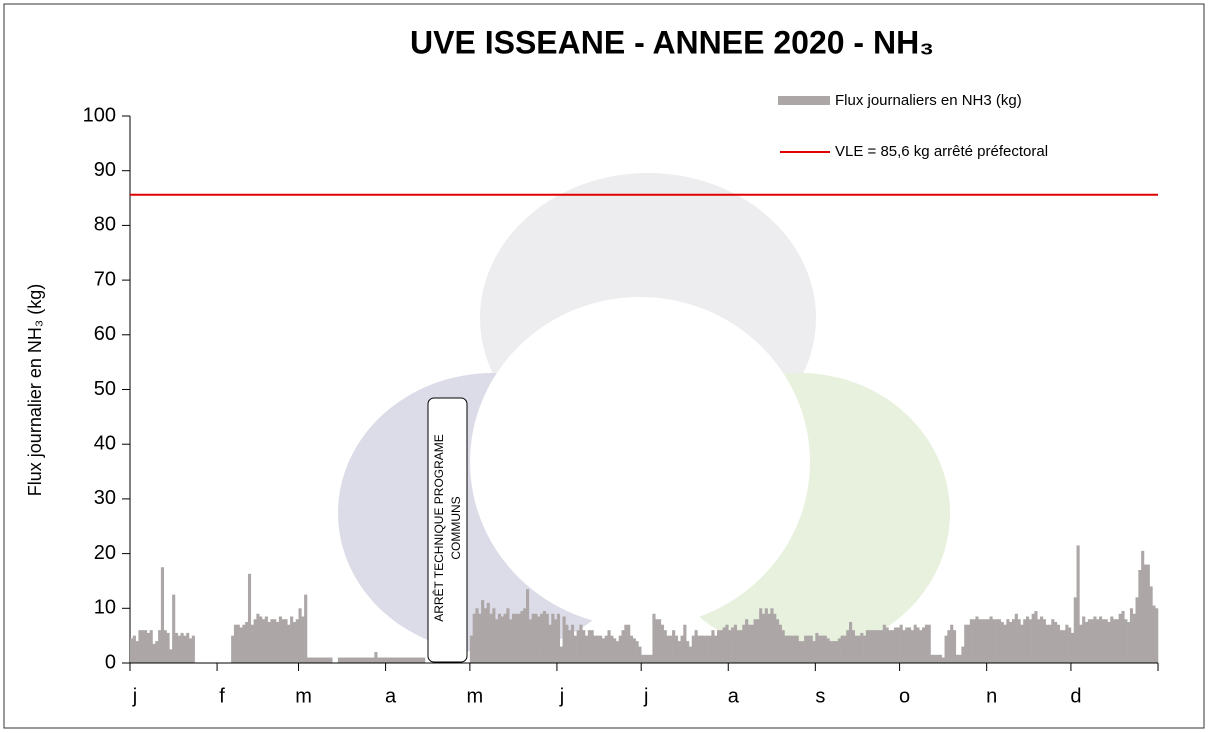 This screenshot has width=1209, height=733. I want to click on annotation-text: COMMUNS, so click(456, 527).